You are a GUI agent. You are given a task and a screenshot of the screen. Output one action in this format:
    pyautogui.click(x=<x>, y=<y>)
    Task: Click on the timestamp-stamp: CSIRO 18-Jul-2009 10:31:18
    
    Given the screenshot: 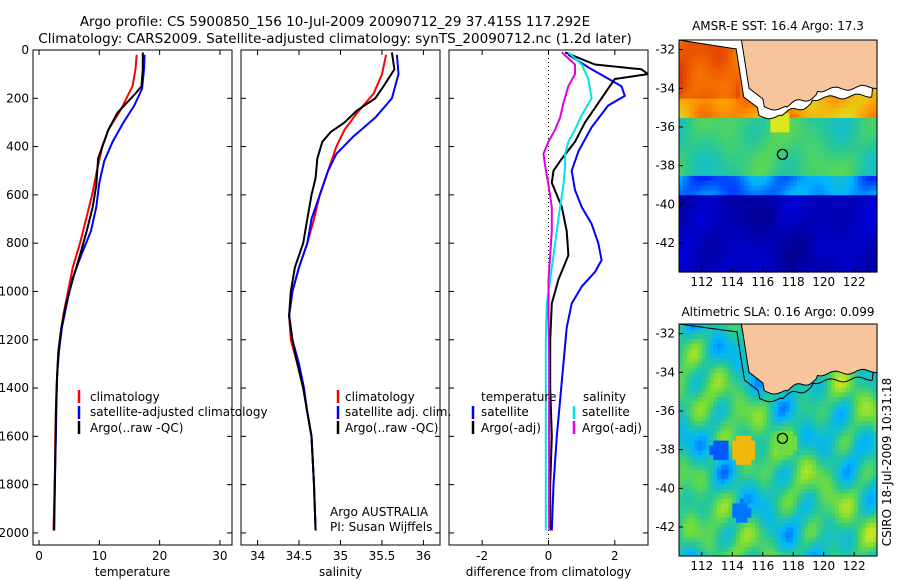 What is the action you would take?
    pyautogui.click(x=887, y=462)
    